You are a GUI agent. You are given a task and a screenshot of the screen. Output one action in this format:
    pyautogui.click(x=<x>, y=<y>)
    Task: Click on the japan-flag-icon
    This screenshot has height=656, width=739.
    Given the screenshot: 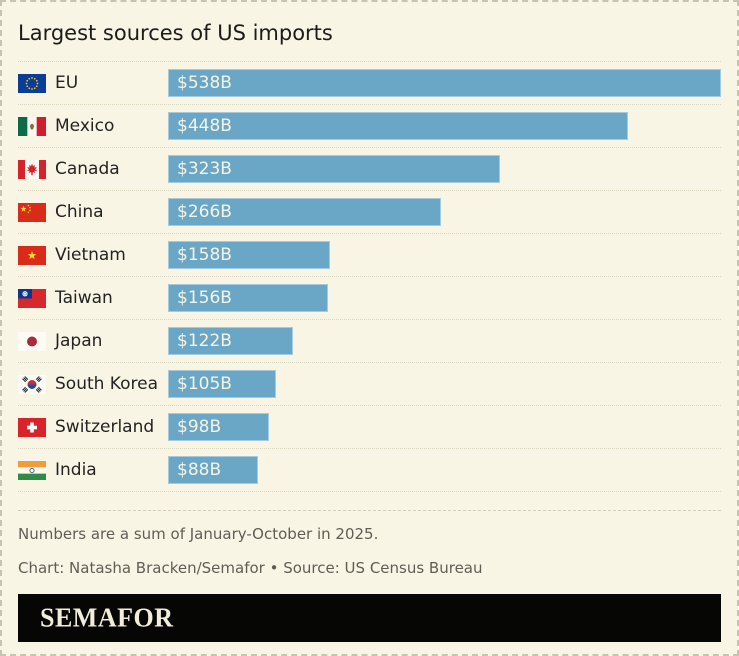 What is the action you would take?
    pyautogui.click(x=32, y=341)
    